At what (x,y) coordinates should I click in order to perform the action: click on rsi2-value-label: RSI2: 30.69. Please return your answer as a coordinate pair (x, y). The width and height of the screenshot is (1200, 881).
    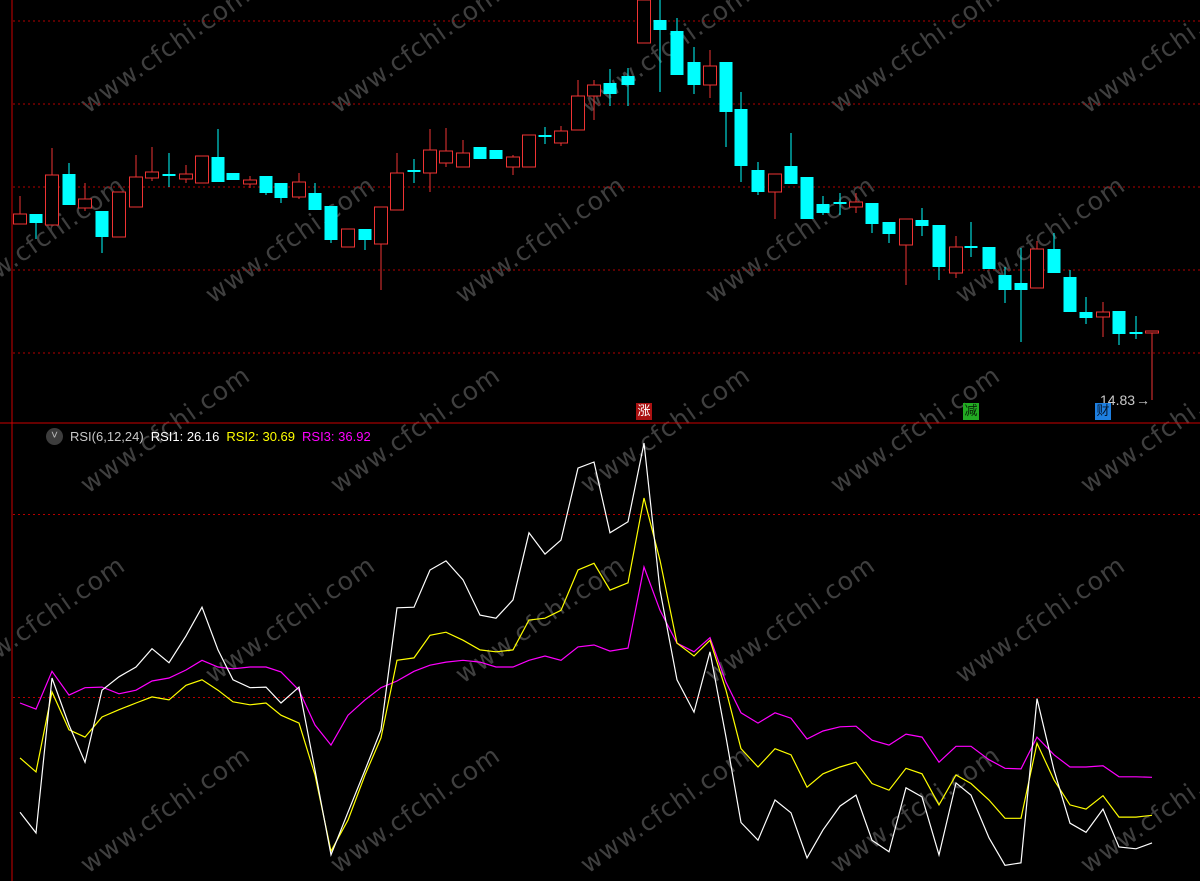
    Looking at the image, I should click on (261, 436).